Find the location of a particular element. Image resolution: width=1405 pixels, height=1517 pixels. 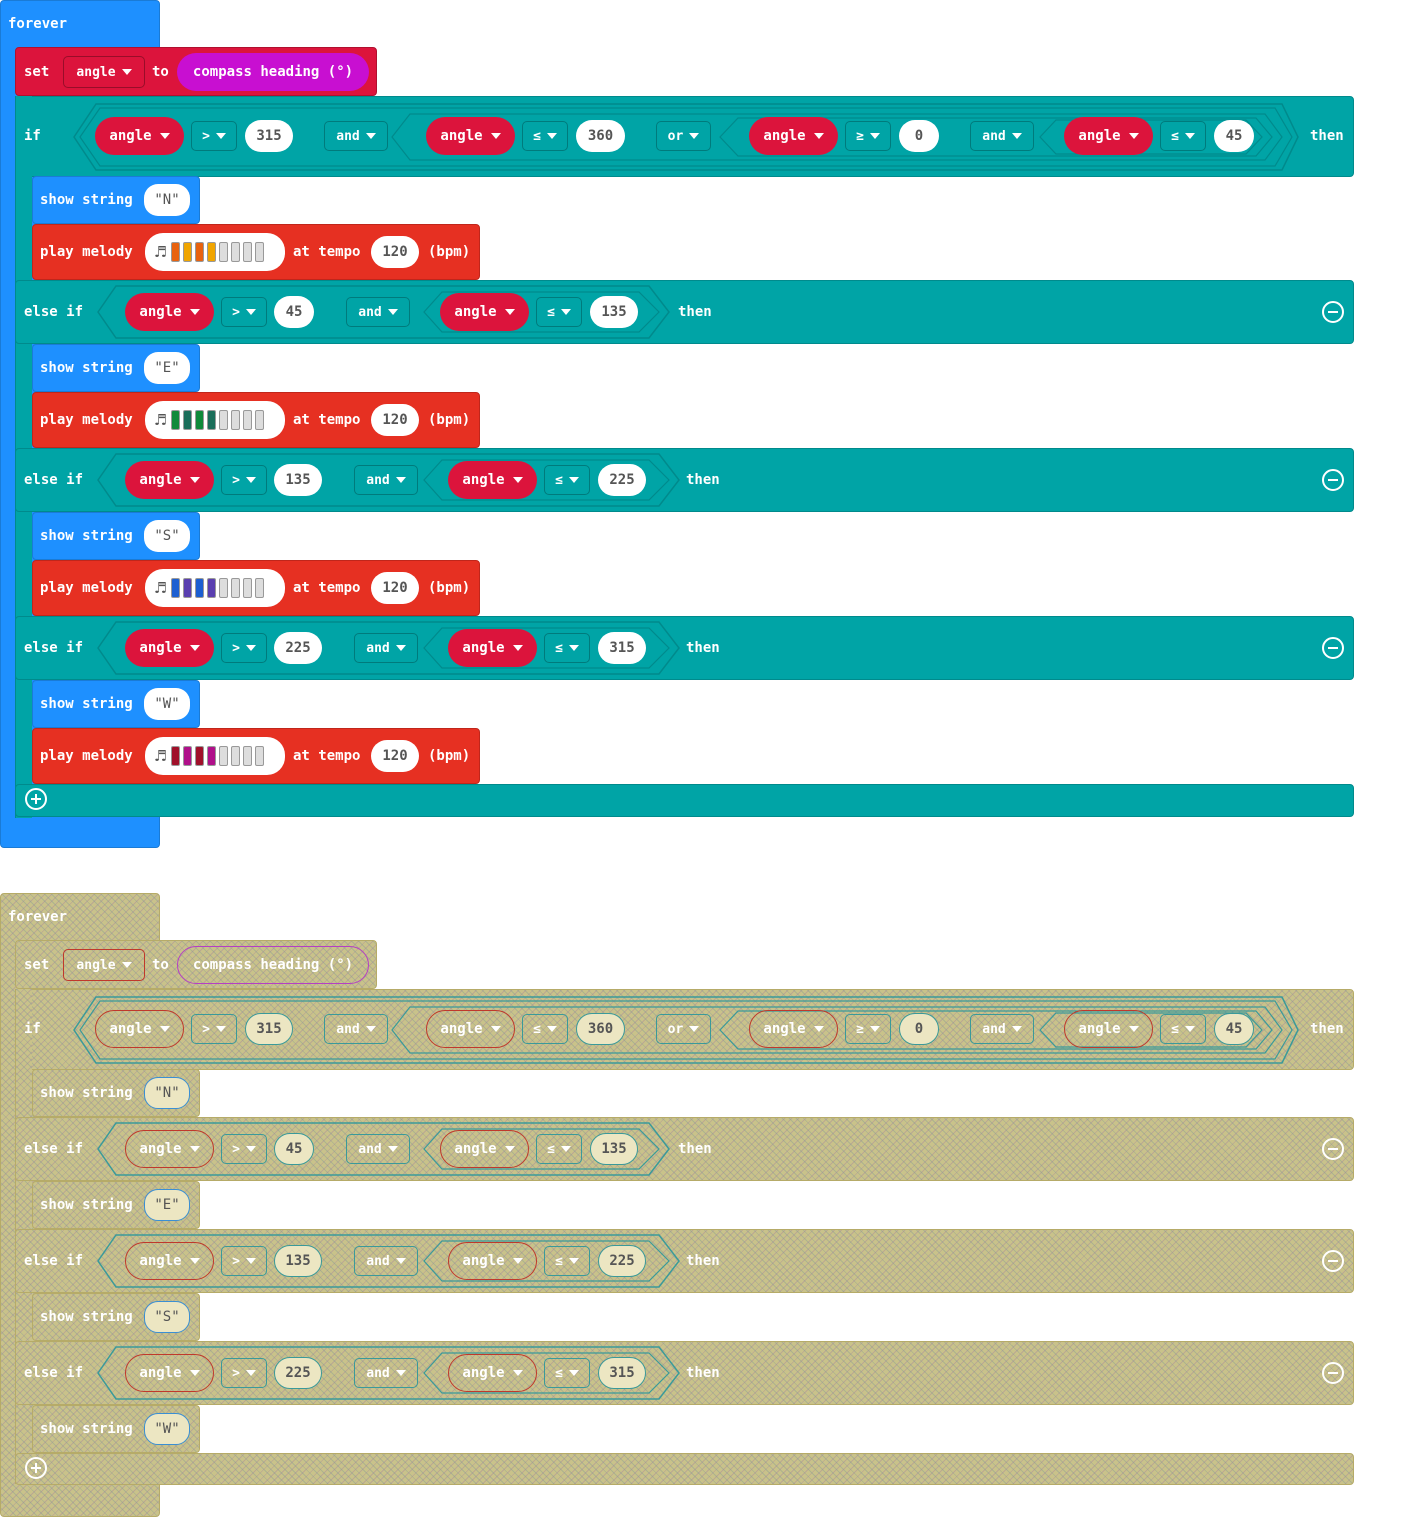

if-block-disabled is located at coordinates (684, 1029).